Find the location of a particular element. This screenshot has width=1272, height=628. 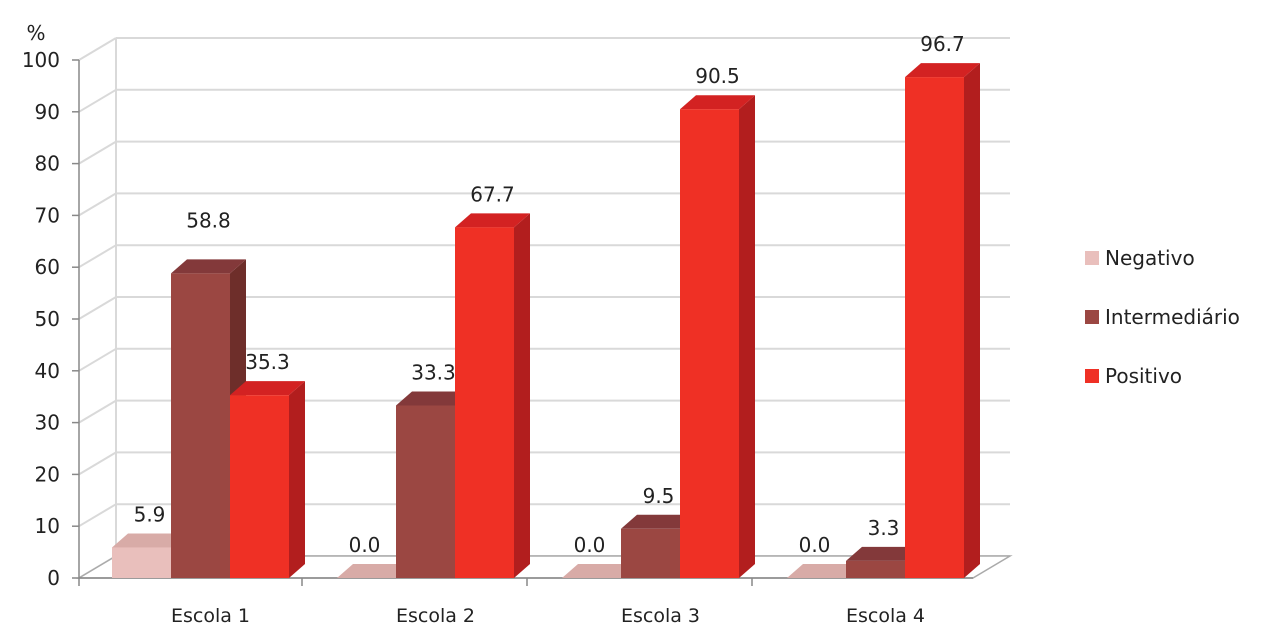

y-tick-label: 80 is located at coordinates (47, 164).